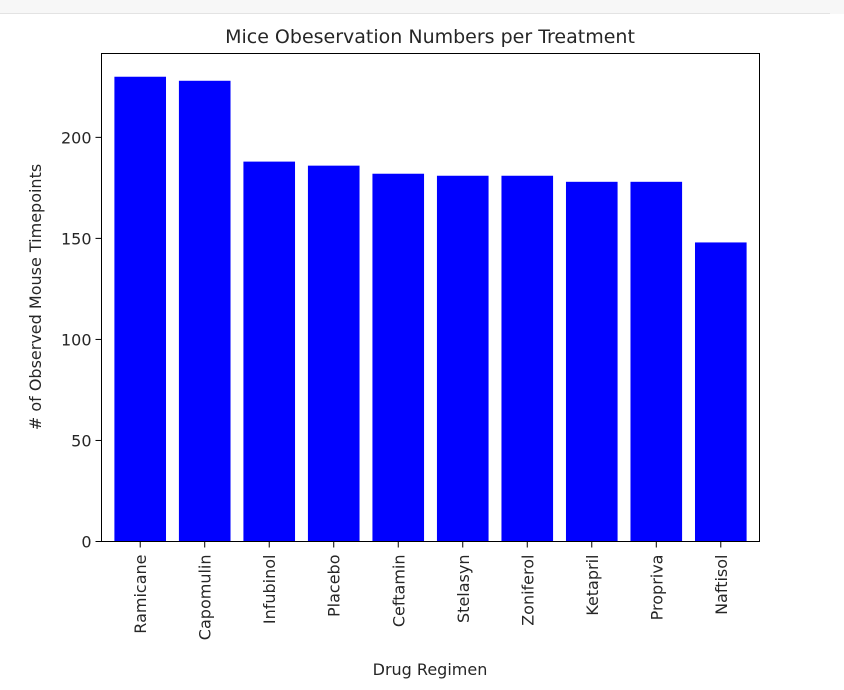 This screenshot has width=844, height=690. What do you see at coordinates (140, 309) in the screenshot?
I see `bar-ramicane` at bounding box center [140, 309].